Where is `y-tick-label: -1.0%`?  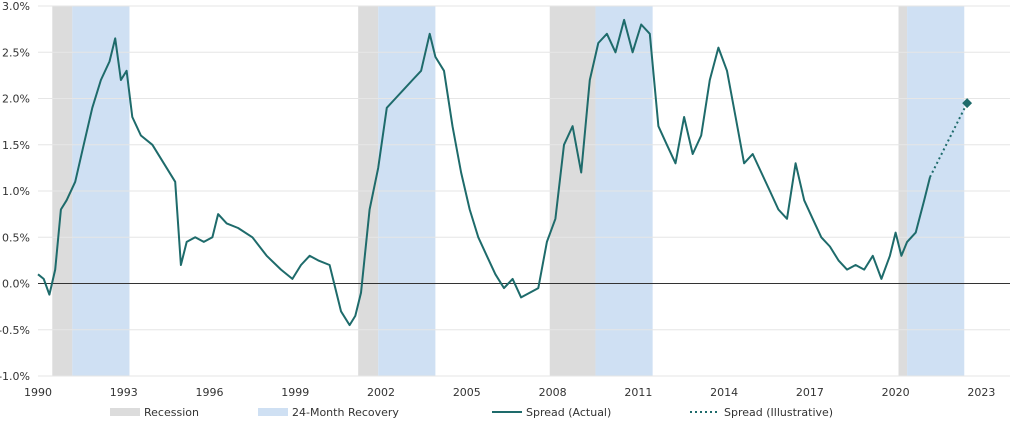
y-tick-label: -1.0% is located at coordinates (15, 376).